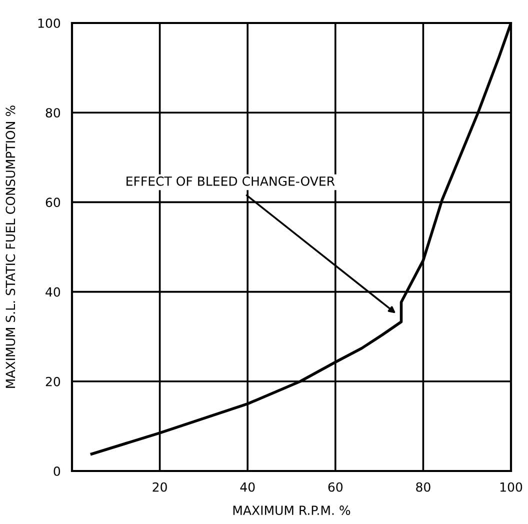 This screenshot has height=524, width=528. What do you see at coordinates (57, 471) in the screenshot?
I see `y-tick-label: 0` at bounding box center [57, 471].